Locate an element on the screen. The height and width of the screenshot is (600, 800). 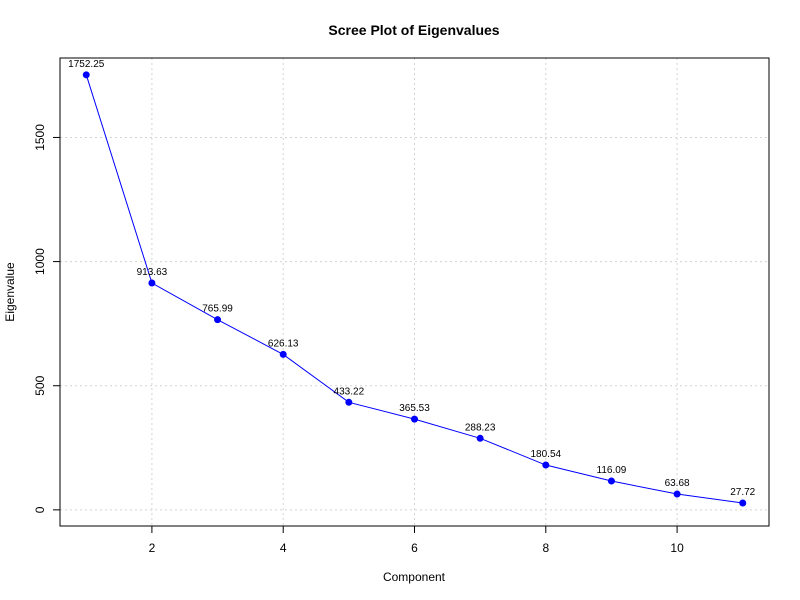
x-tick-label: 2 is located at coordinates (152, 548).